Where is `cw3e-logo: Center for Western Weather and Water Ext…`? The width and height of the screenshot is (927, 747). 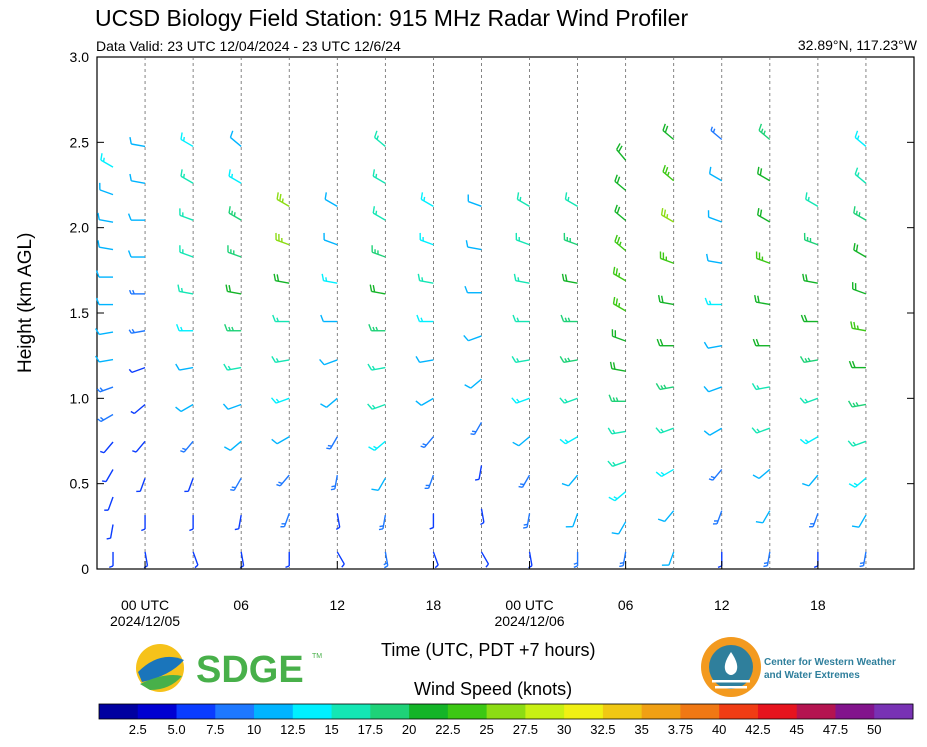 cw3e-logo: Center for Western Weather and Water Ext… is located at coordinates (798, 667).